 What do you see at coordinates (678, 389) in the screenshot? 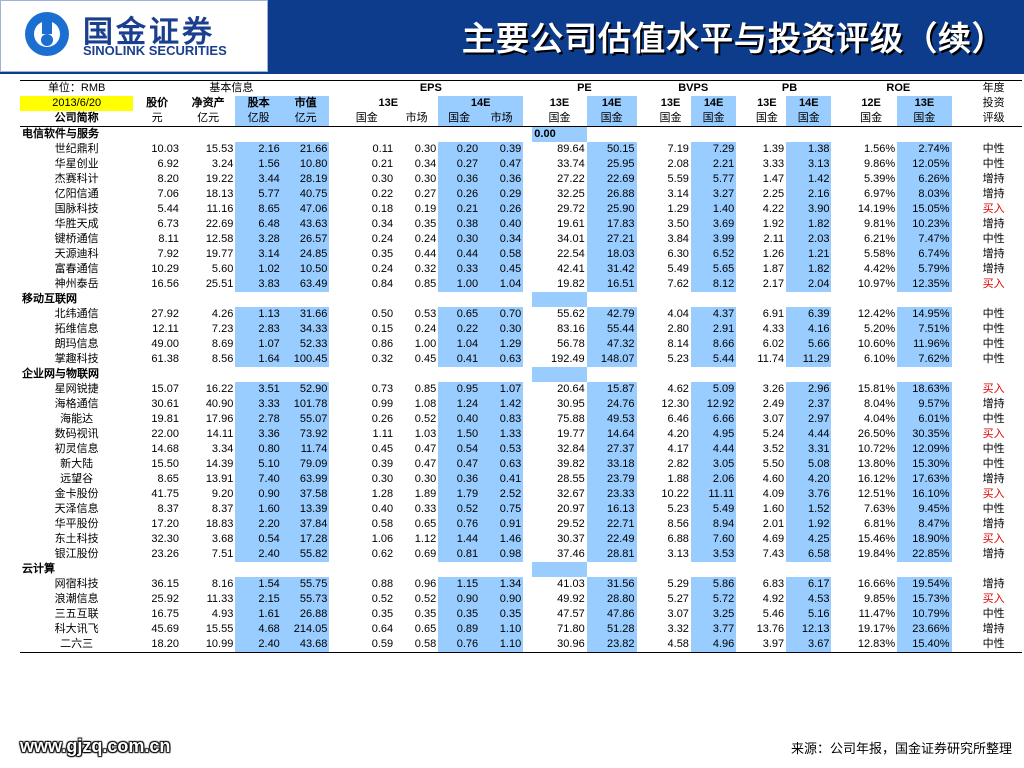
I see `value-cell: 4.62` at bounding box center [678, 389].